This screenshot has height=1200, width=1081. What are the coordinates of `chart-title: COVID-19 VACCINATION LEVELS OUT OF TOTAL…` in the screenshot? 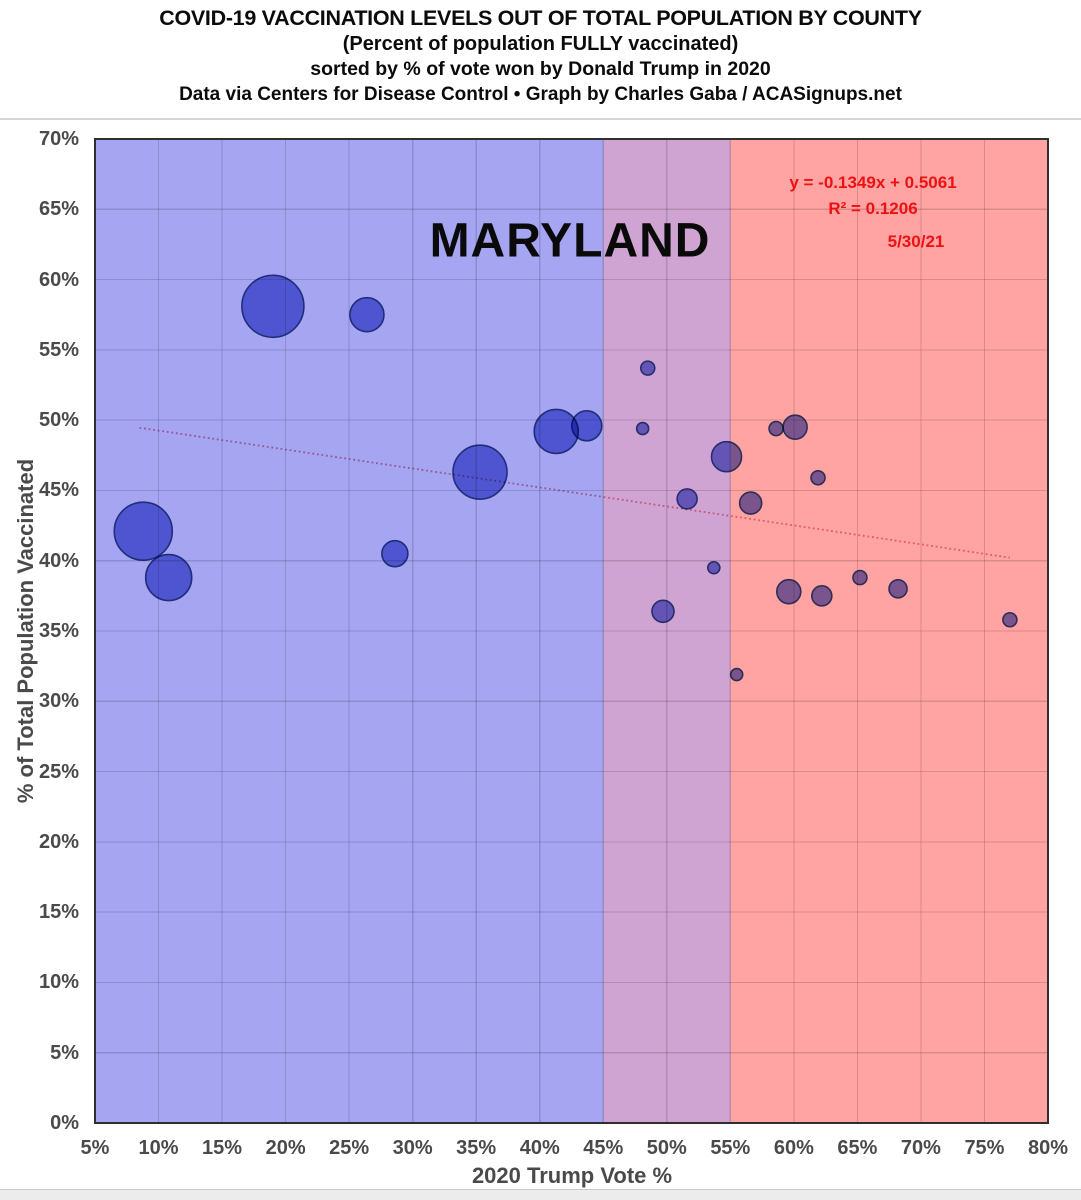 It's located at (540, 18).